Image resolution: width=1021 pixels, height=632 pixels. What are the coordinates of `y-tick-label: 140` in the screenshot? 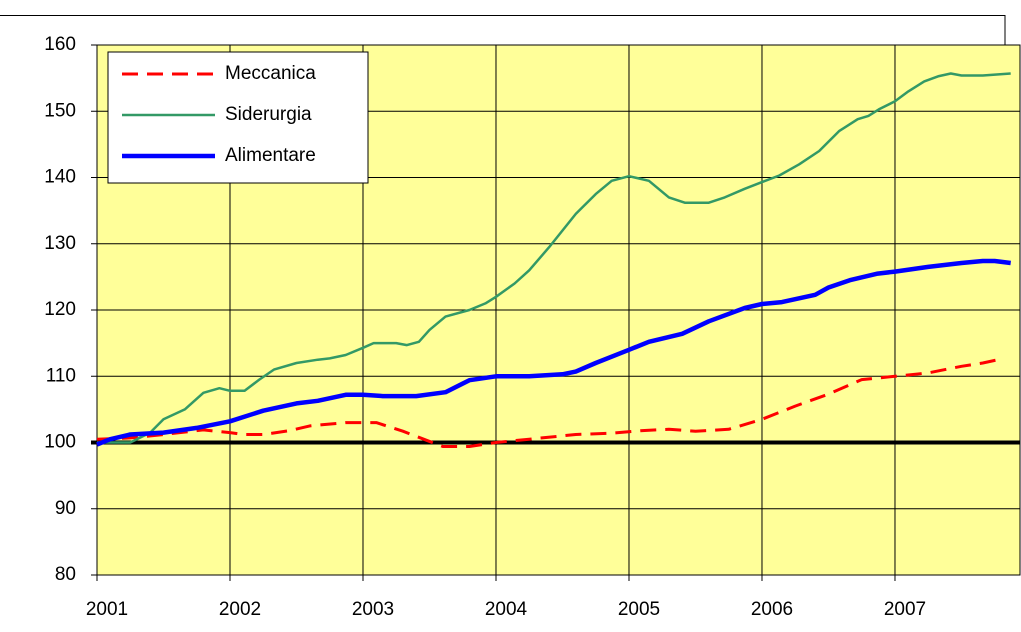 It's located at (60, 177).